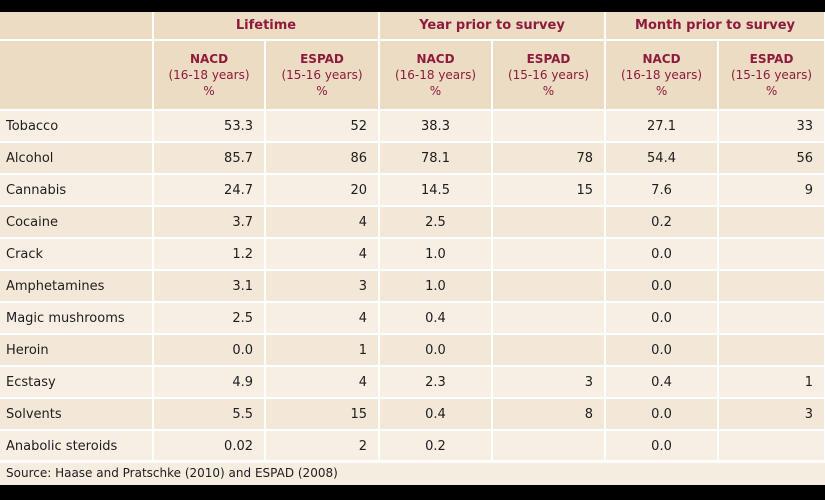  What do you see at coordinates (662, 126) in the screenshot?
I see `value-cell: 27.1` at bounding box center [662, 126].